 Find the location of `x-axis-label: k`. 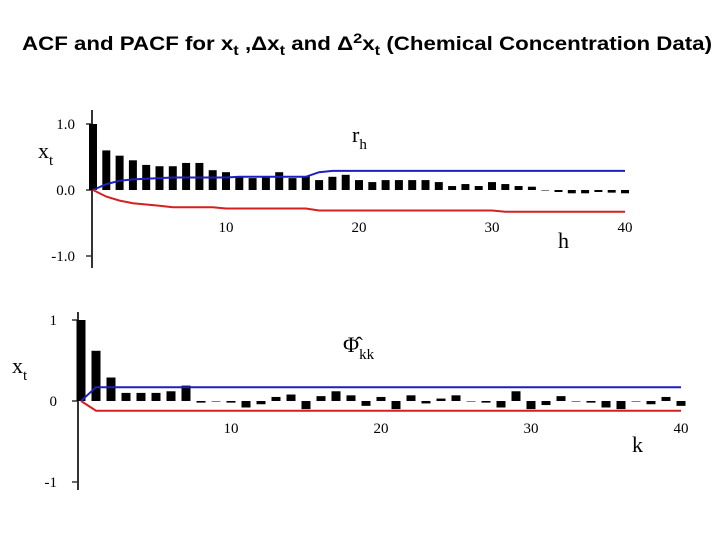

x-axis-label: k is located at coordinates (637, 444).